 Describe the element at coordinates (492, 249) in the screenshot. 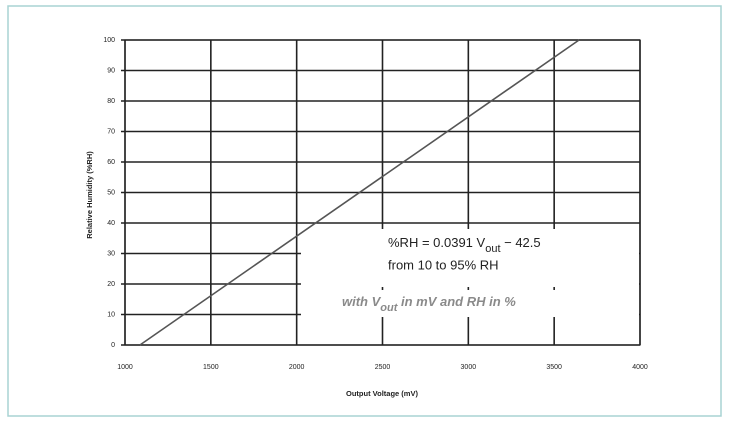

I see `equation-subscript: out` at that location.